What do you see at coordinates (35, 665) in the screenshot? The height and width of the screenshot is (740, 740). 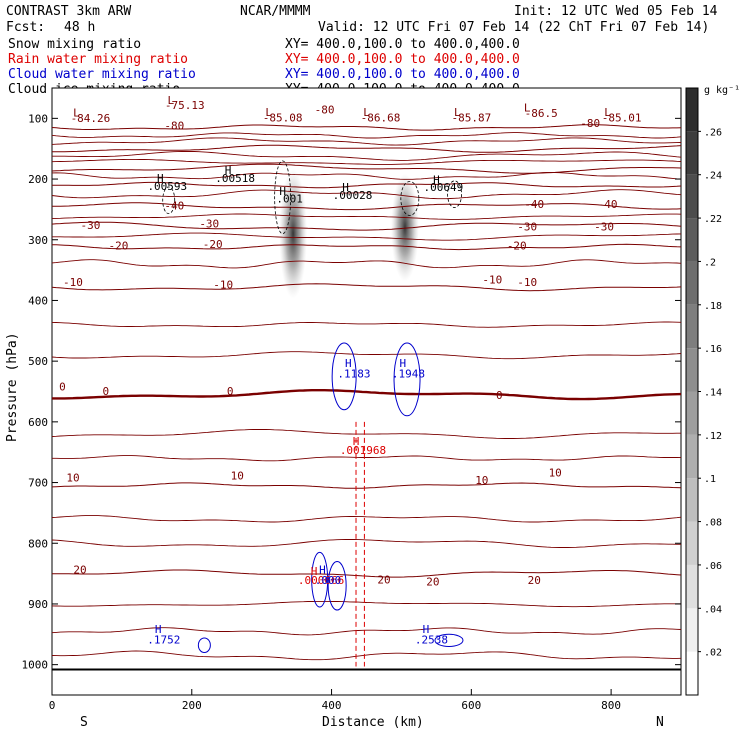 I see `y-tick-label-1000: 1000` at bounding box center [35, 665].